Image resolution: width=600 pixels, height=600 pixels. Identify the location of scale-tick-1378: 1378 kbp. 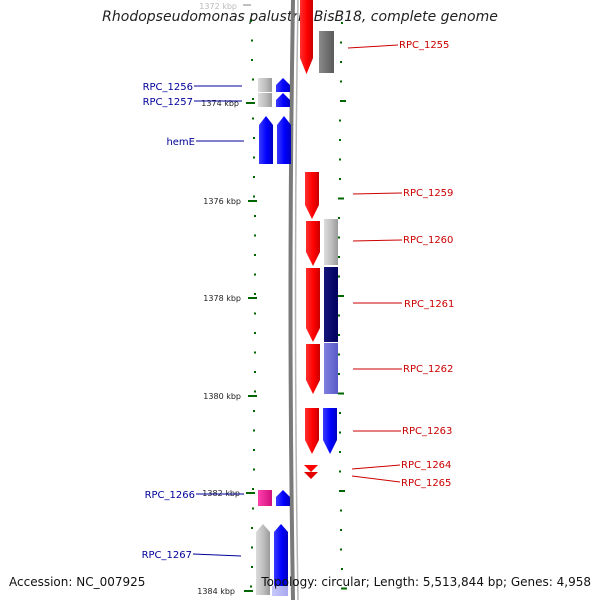
(230, 298).